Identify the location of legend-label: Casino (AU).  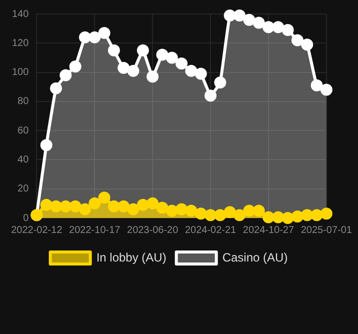
(255, 257).